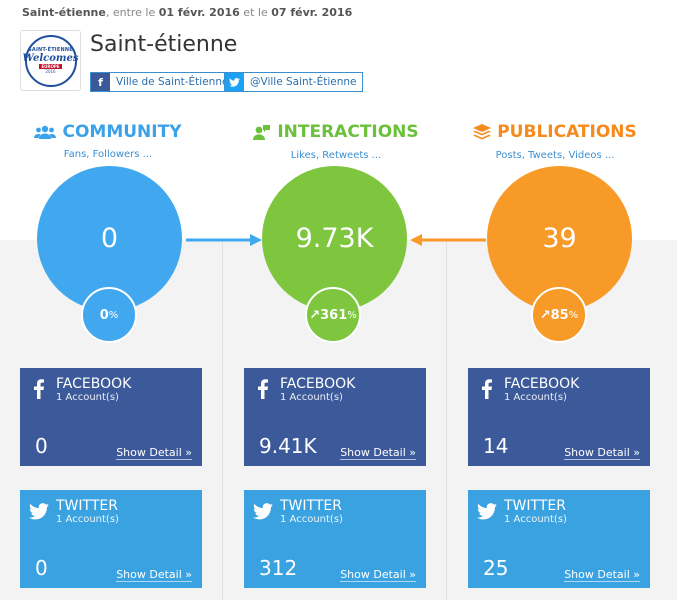 Image resolution: width=677 pixels, height=600 pixels. I want to click on logo-top-text: SAINT-ÉTIENNE, so click(50, 50).